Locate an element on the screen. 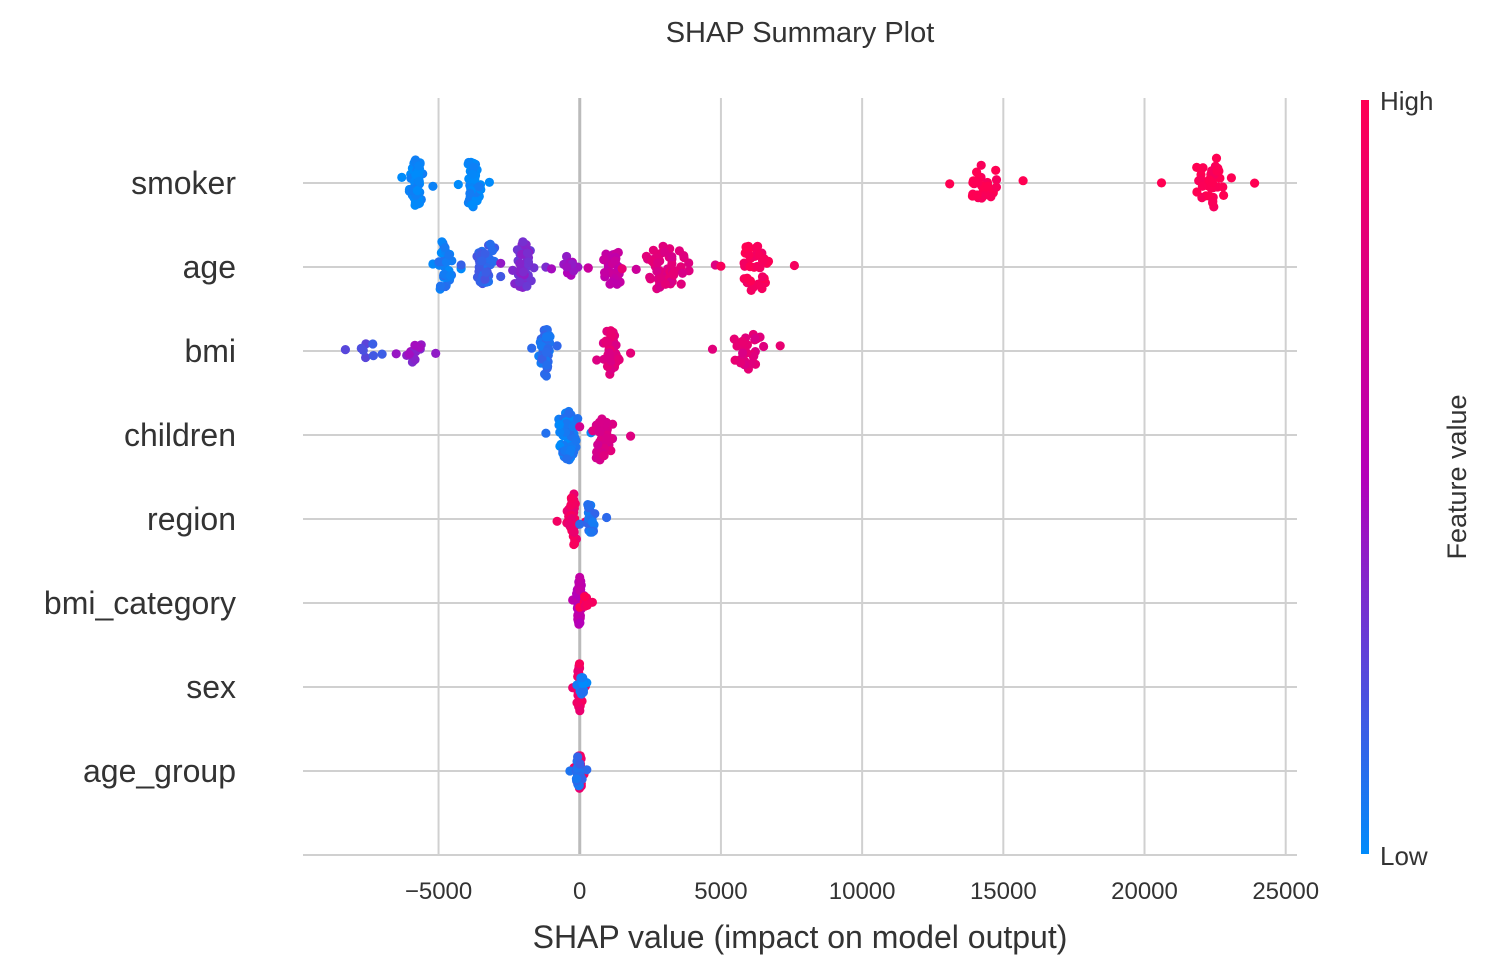  chart-title: SHAP Summary Plot is located at coordinates (800, 33).